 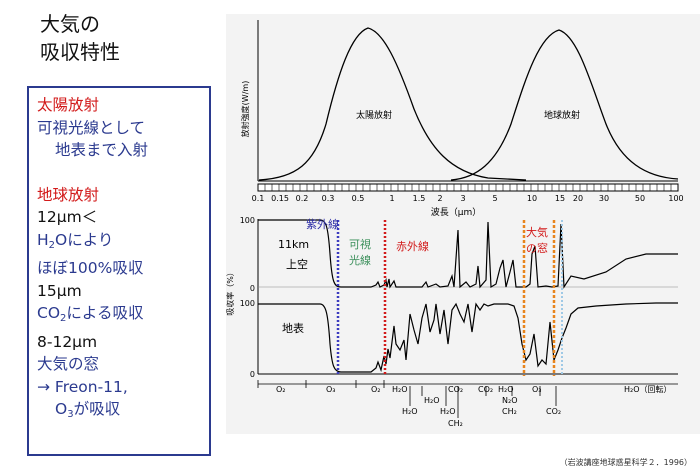 What do you see at coordinates (258, 198) in the screenshot?
I see `x-tick-0.1: 0.1` at bounding box center [258, 198].